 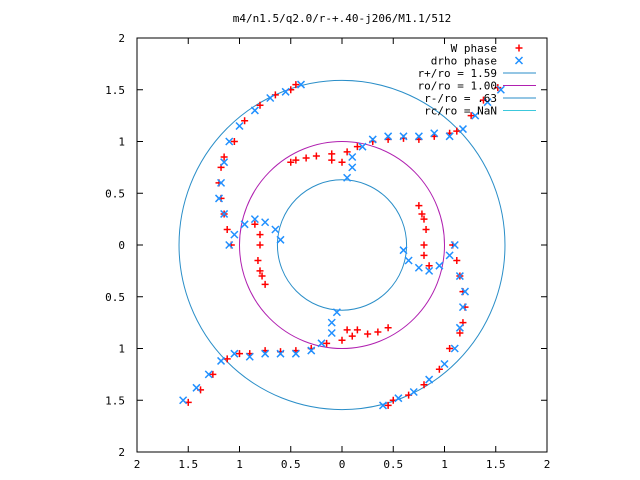 I want to click on x-tick-label: 0, so click(x=342, y=464).